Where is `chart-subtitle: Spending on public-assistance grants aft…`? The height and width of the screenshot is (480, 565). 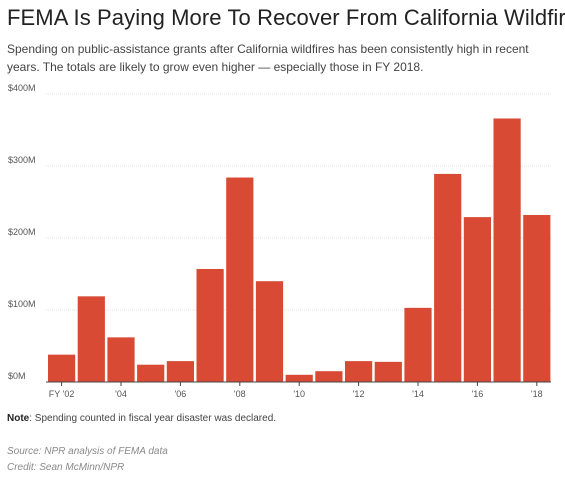
chart-subtitle: Spending on public-assistance grants aft… is located at coordinates (268, 58).